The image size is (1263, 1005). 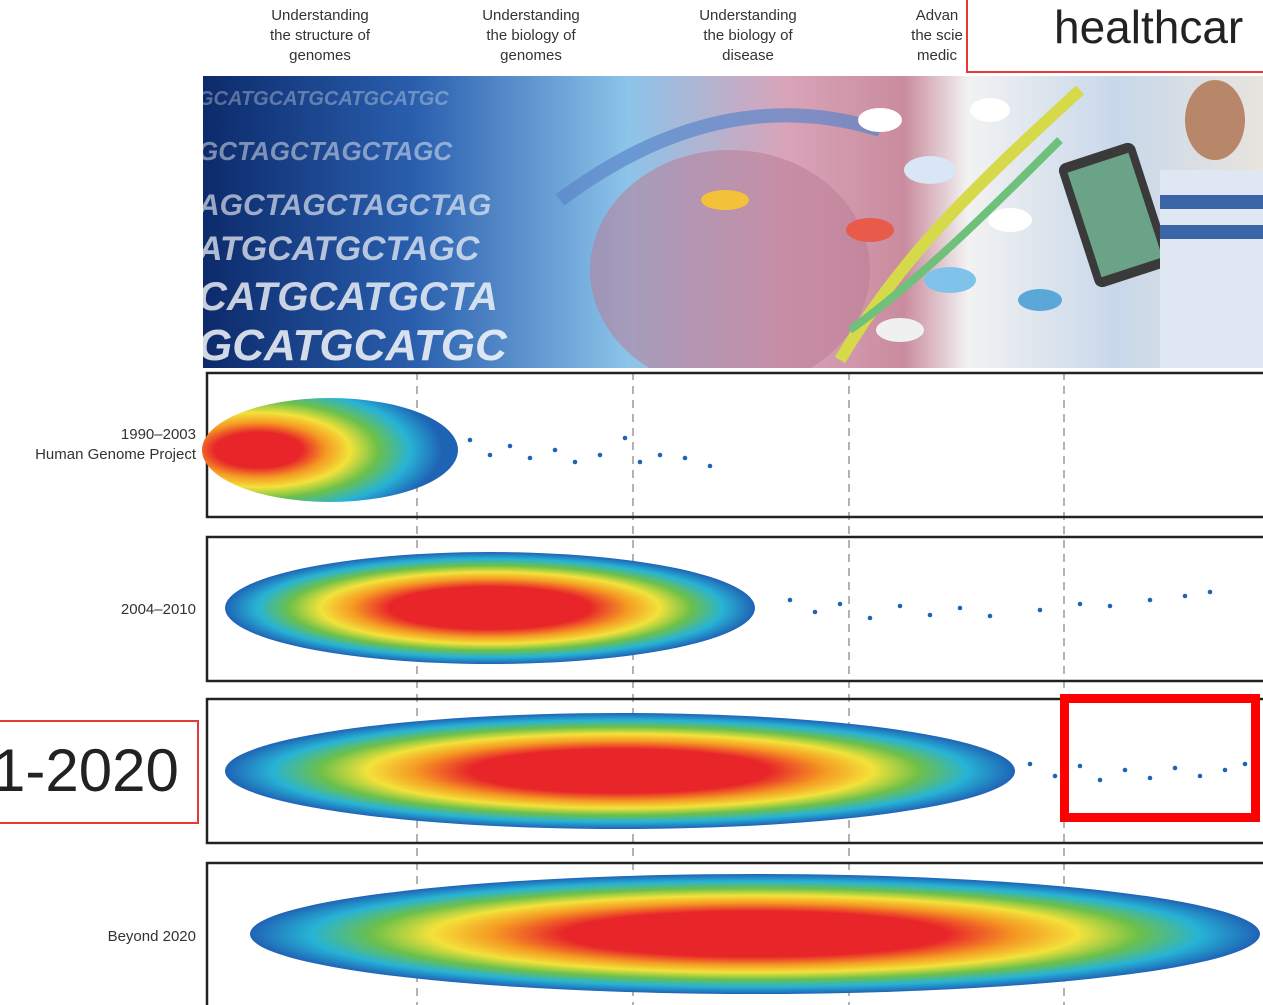 I want to click on highlight-box-scatter-tail, so click(x=1160, y=758).